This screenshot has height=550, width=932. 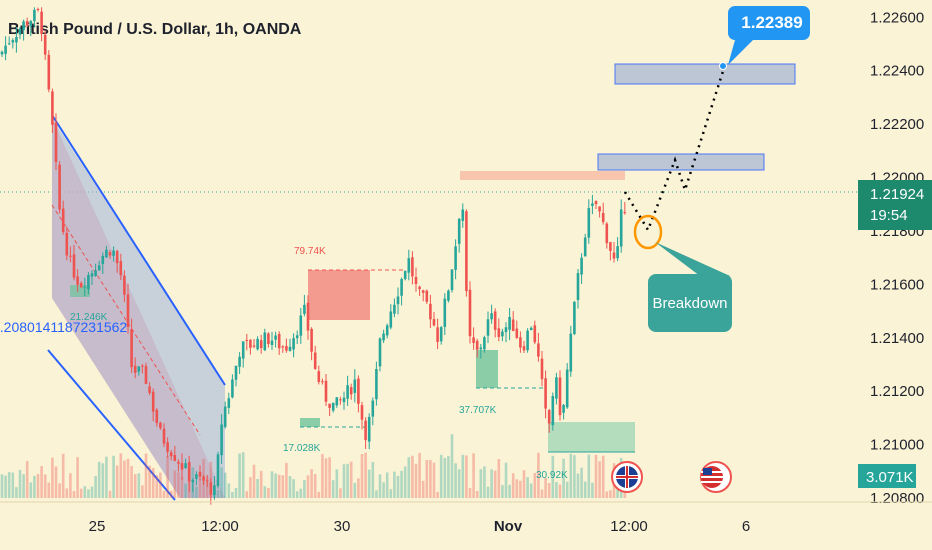 I want to click on symbol-title: British Pound / U.S. Dollar, 1h, OANDA, so click(x=155, y=29).